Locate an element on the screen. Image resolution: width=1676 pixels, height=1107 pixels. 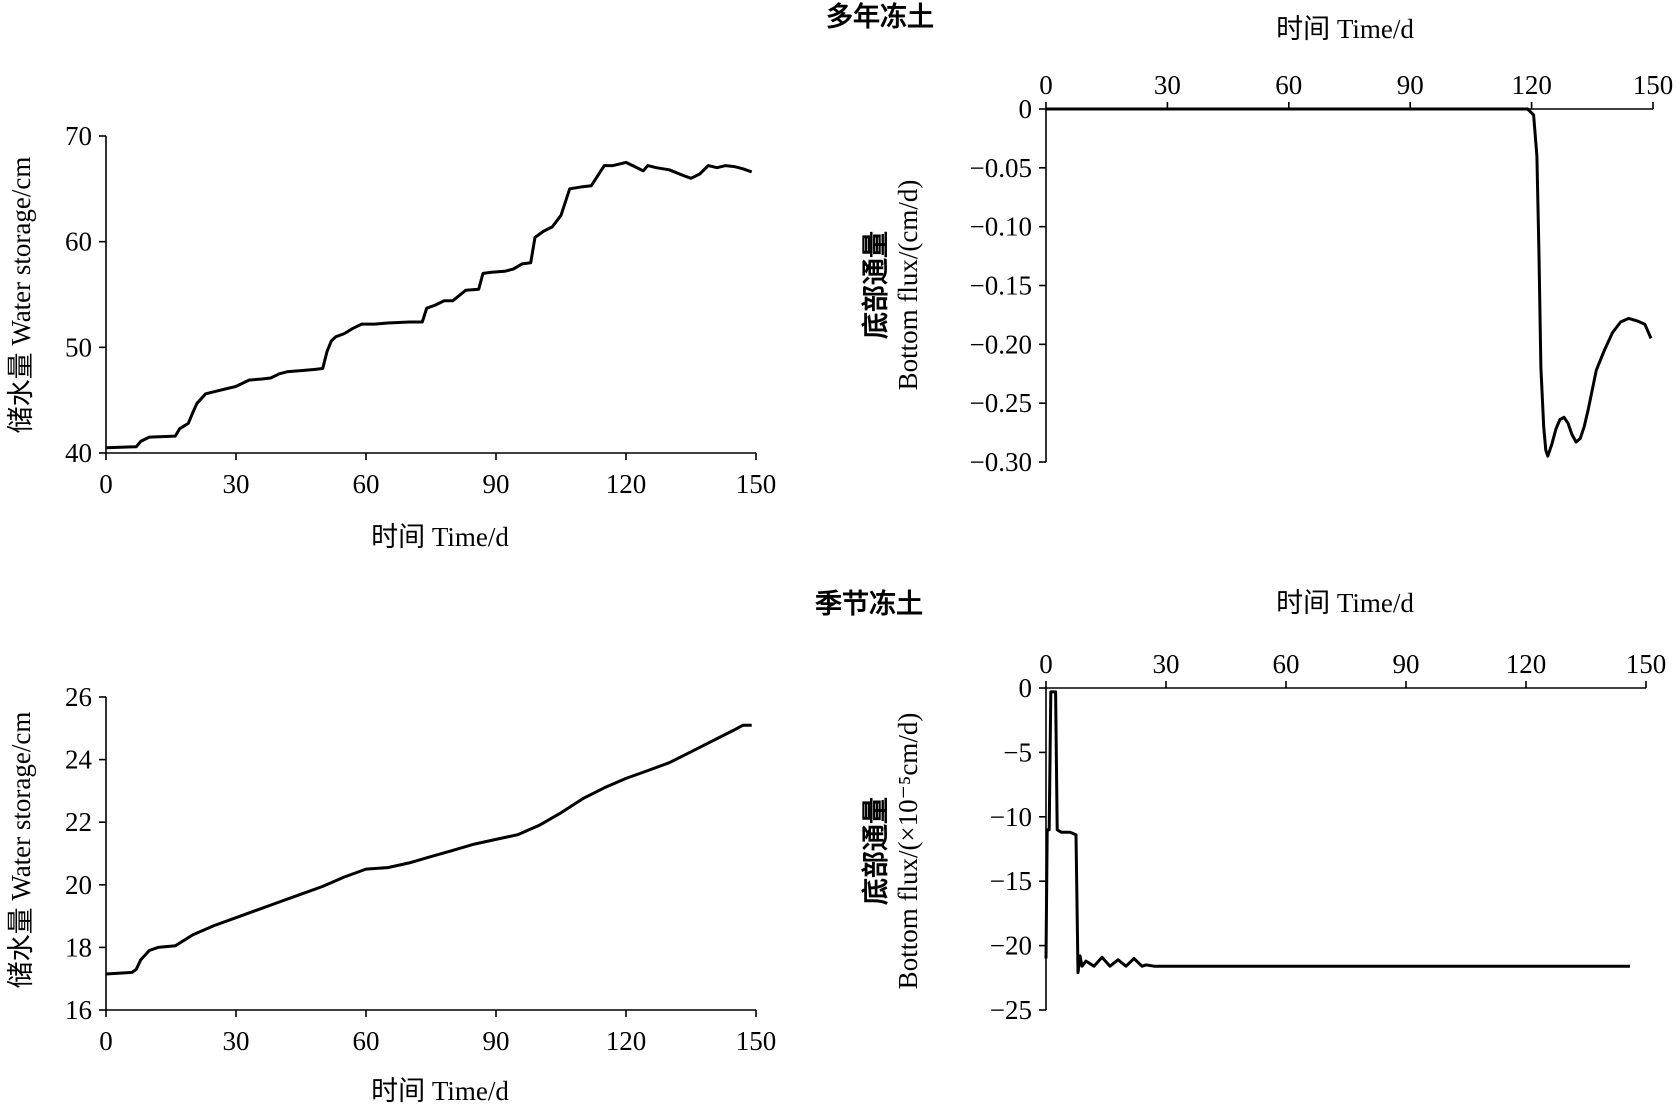
y-tick-label: 40 is located at coordinates (78, 453).